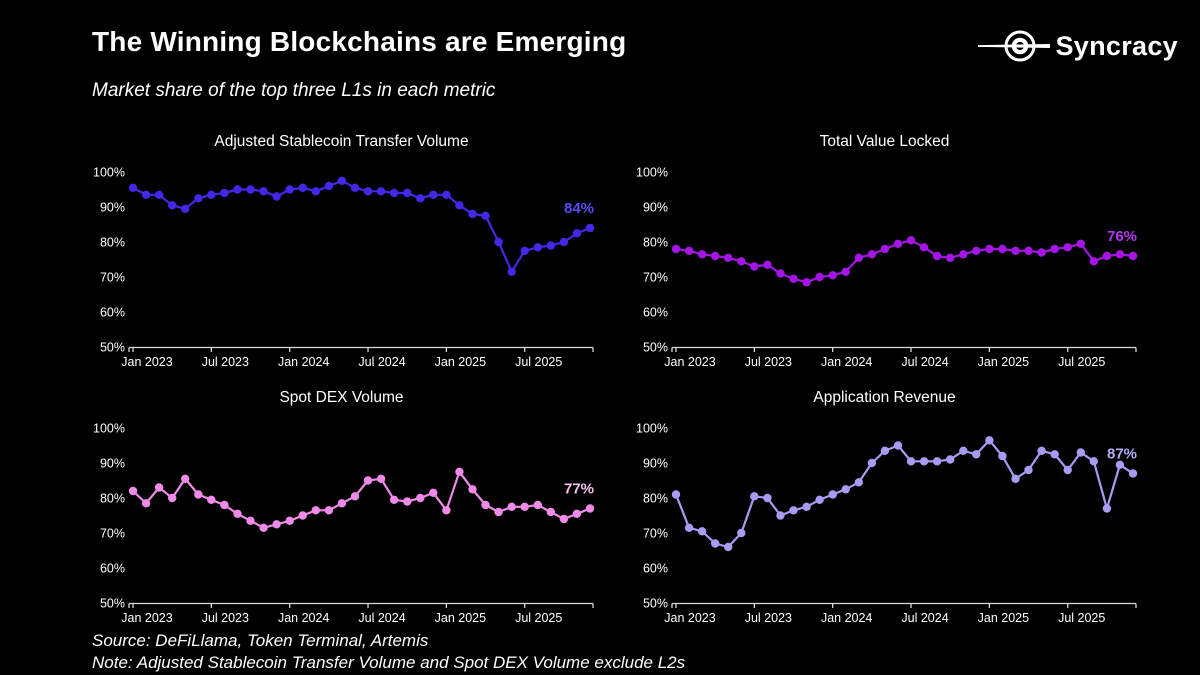 The image size is (1200, 675). I want to click on brand-name: Syncracy, so click(1116, 45).